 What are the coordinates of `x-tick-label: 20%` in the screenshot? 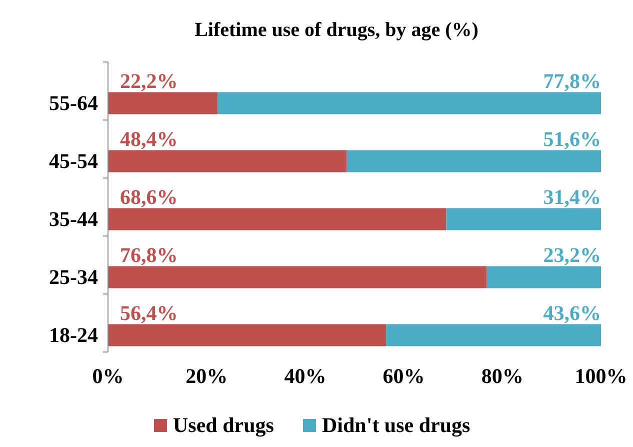 It's located at (207, 376).